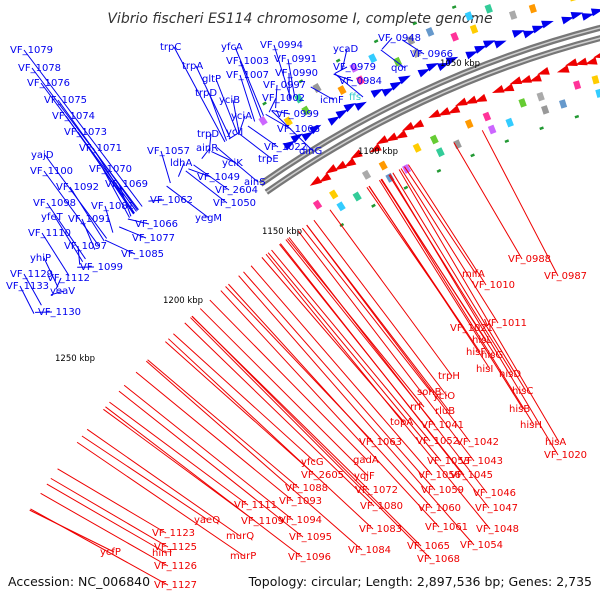  I want to click on reverse-gene-label: VF_1053, so click(448, 461).